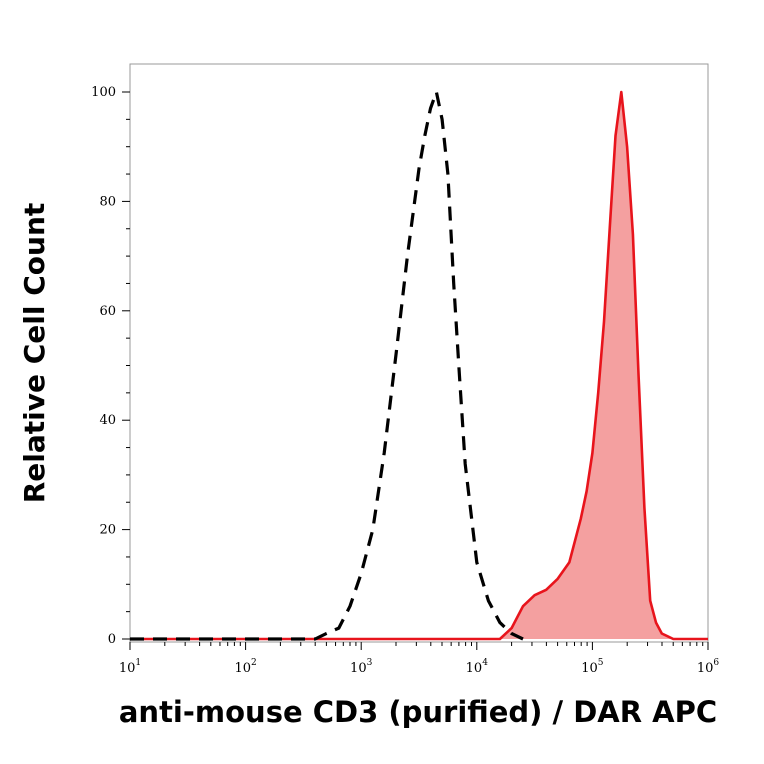  What do you see at coordinates (245, 667) in the screenshot?
I see `x-tick-label: 10²` at bounding box center [245, 667].